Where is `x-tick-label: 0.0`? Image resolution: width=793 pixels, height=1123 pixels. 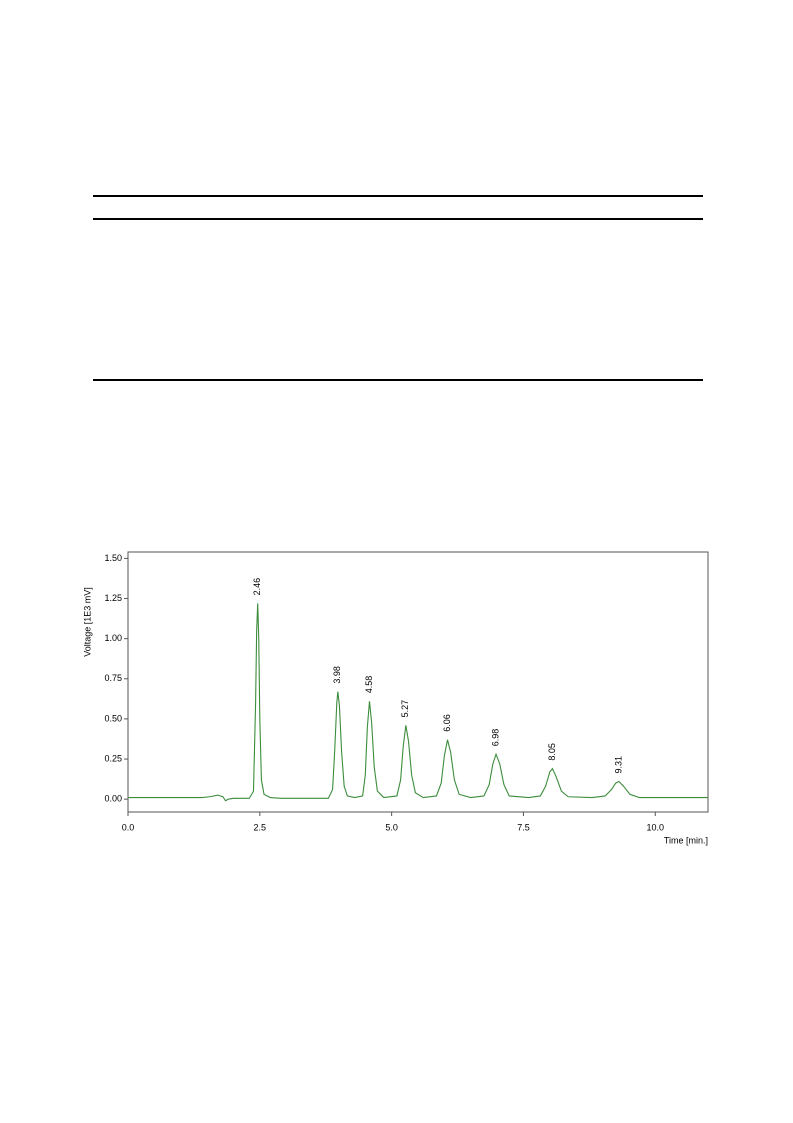 x-tick-label: 0.0 is located at coordinates (128, 827).